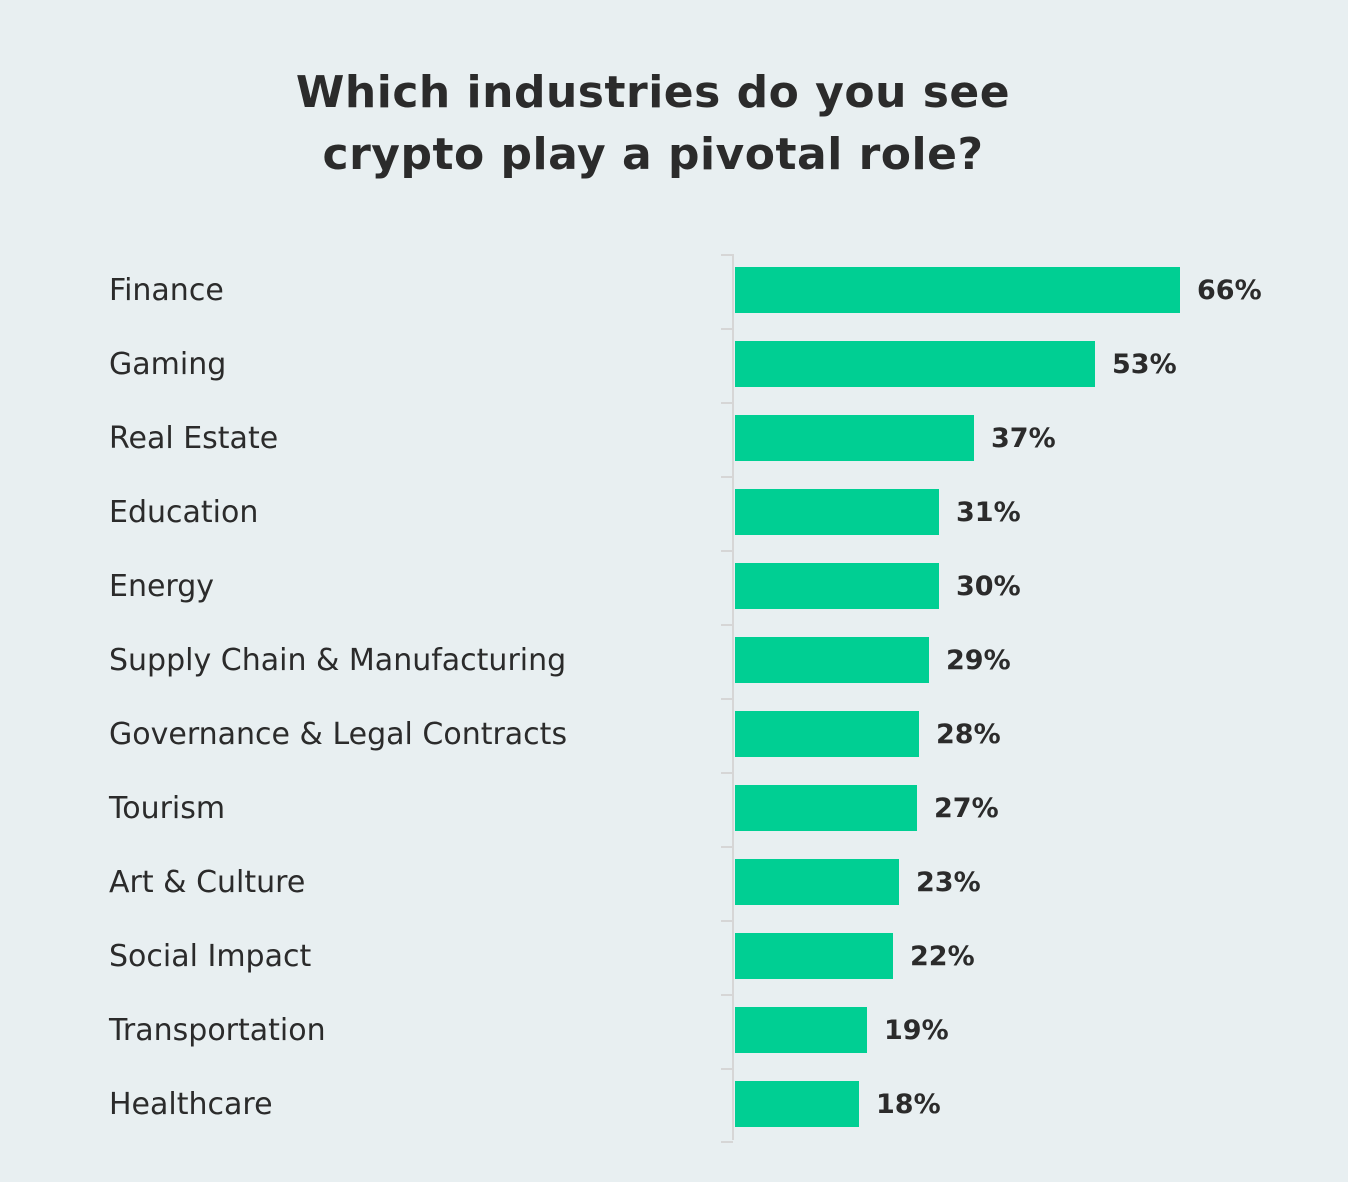 This screenshot has width=1348, height=1182. What do you see at coordinates (674, 587) in the screenshot?
I see `bar-row: Energy 30%` at bounding box center [674, 587].